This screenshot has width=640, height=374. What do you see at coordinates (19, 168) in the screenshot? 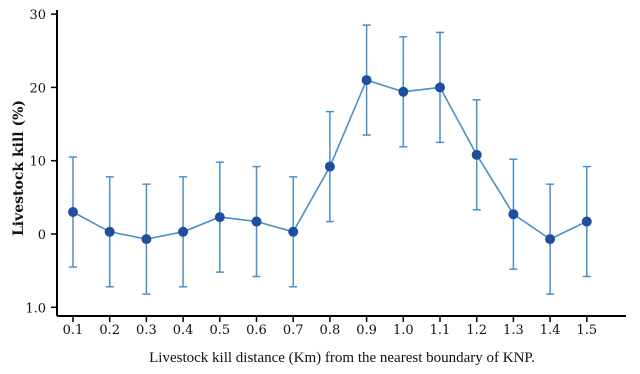
I see `y-axis-title: Livestock kill (%)` at bounding box center [19, 168].